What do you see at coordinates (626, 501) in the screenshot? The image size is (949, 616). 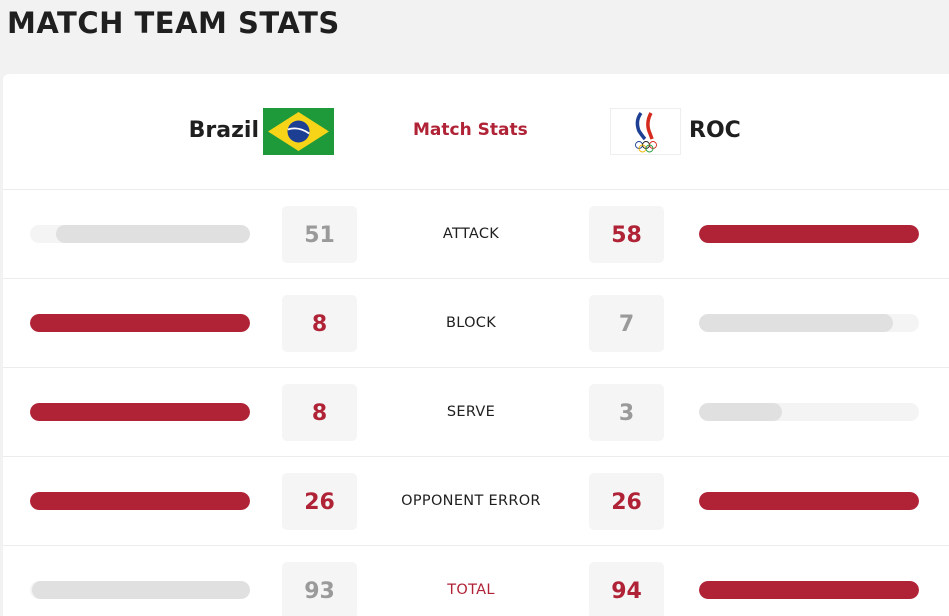 I see `away-stat-value: 26` at bounding box center [626, 501].